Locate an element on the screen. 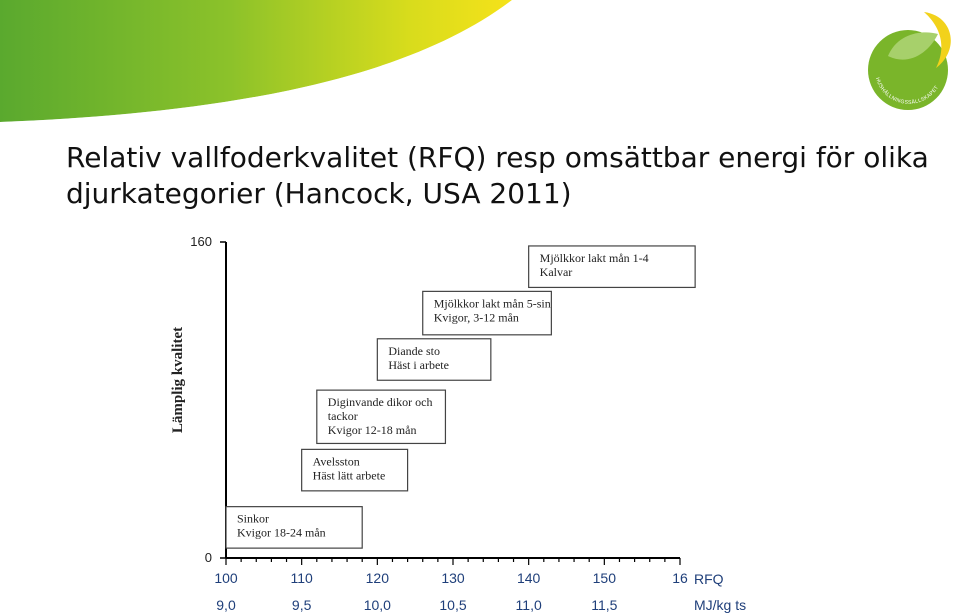  category-box-label: Kvigor 18-24 mån is located at coordinates (281, 533).